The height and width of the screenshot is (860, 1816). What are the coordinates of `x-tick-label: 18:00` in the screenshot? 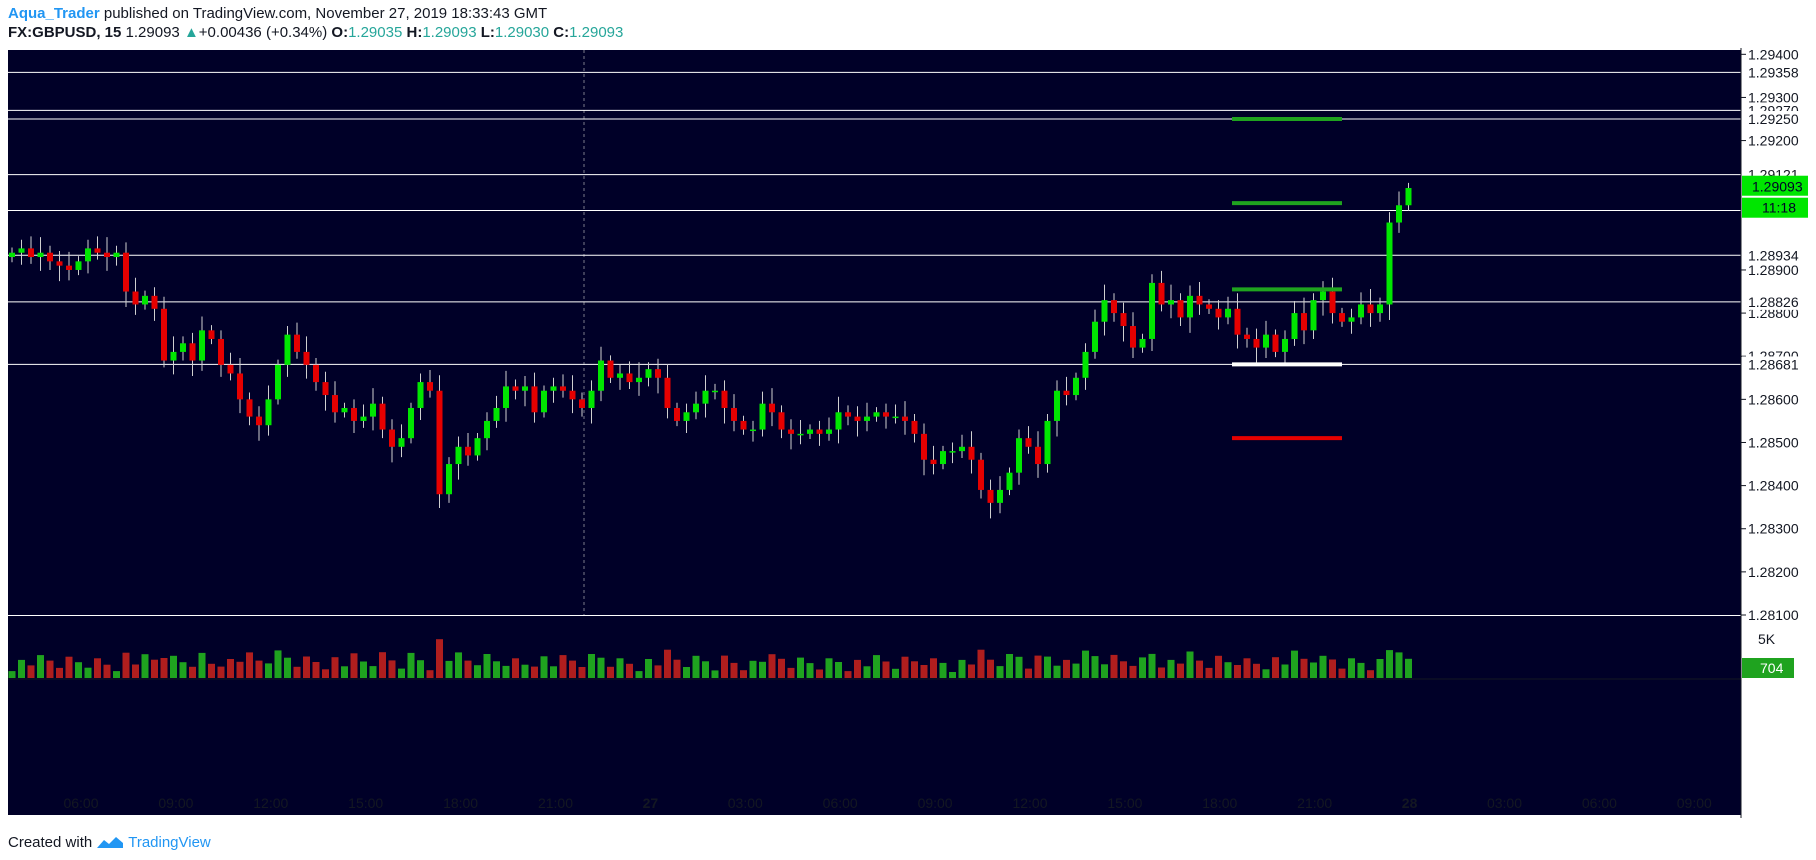 It's located at (1219, 803).